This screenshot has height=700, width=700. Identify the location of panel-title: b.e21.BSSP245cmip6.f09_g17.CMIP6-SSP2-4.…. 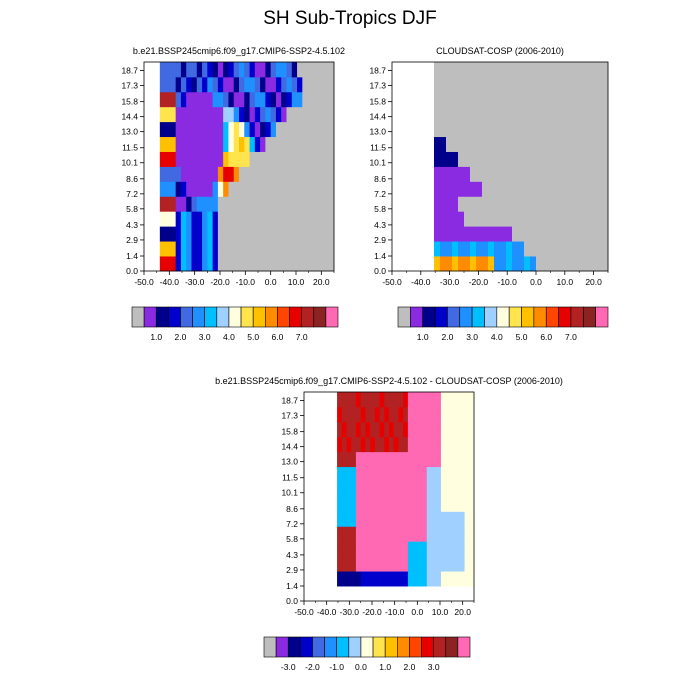
(389, 381).